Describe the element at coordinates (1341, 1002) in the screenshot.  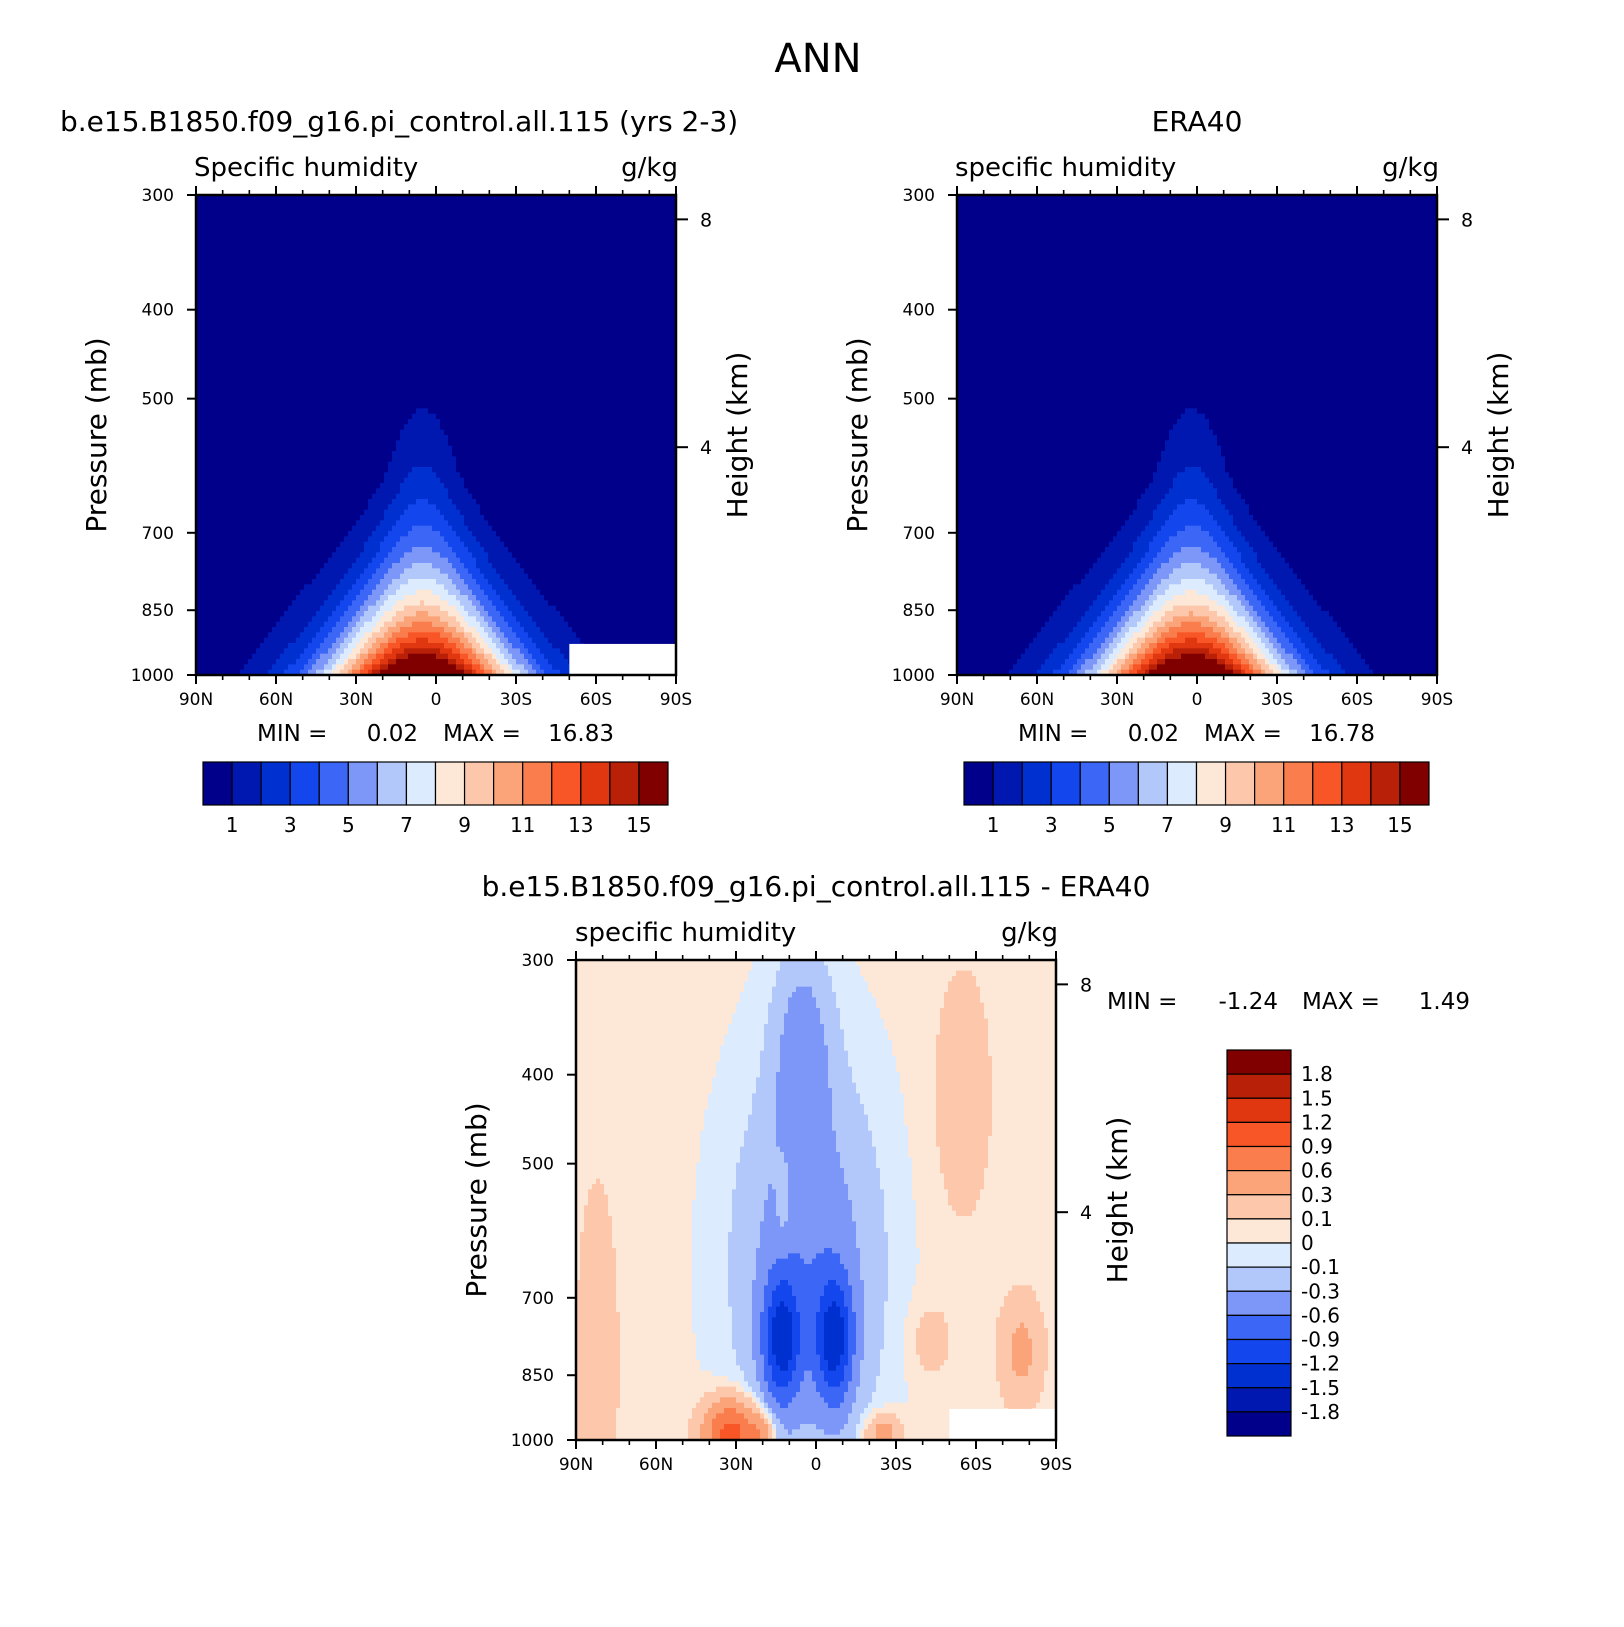
I see `max-label: MAX =` at that location.